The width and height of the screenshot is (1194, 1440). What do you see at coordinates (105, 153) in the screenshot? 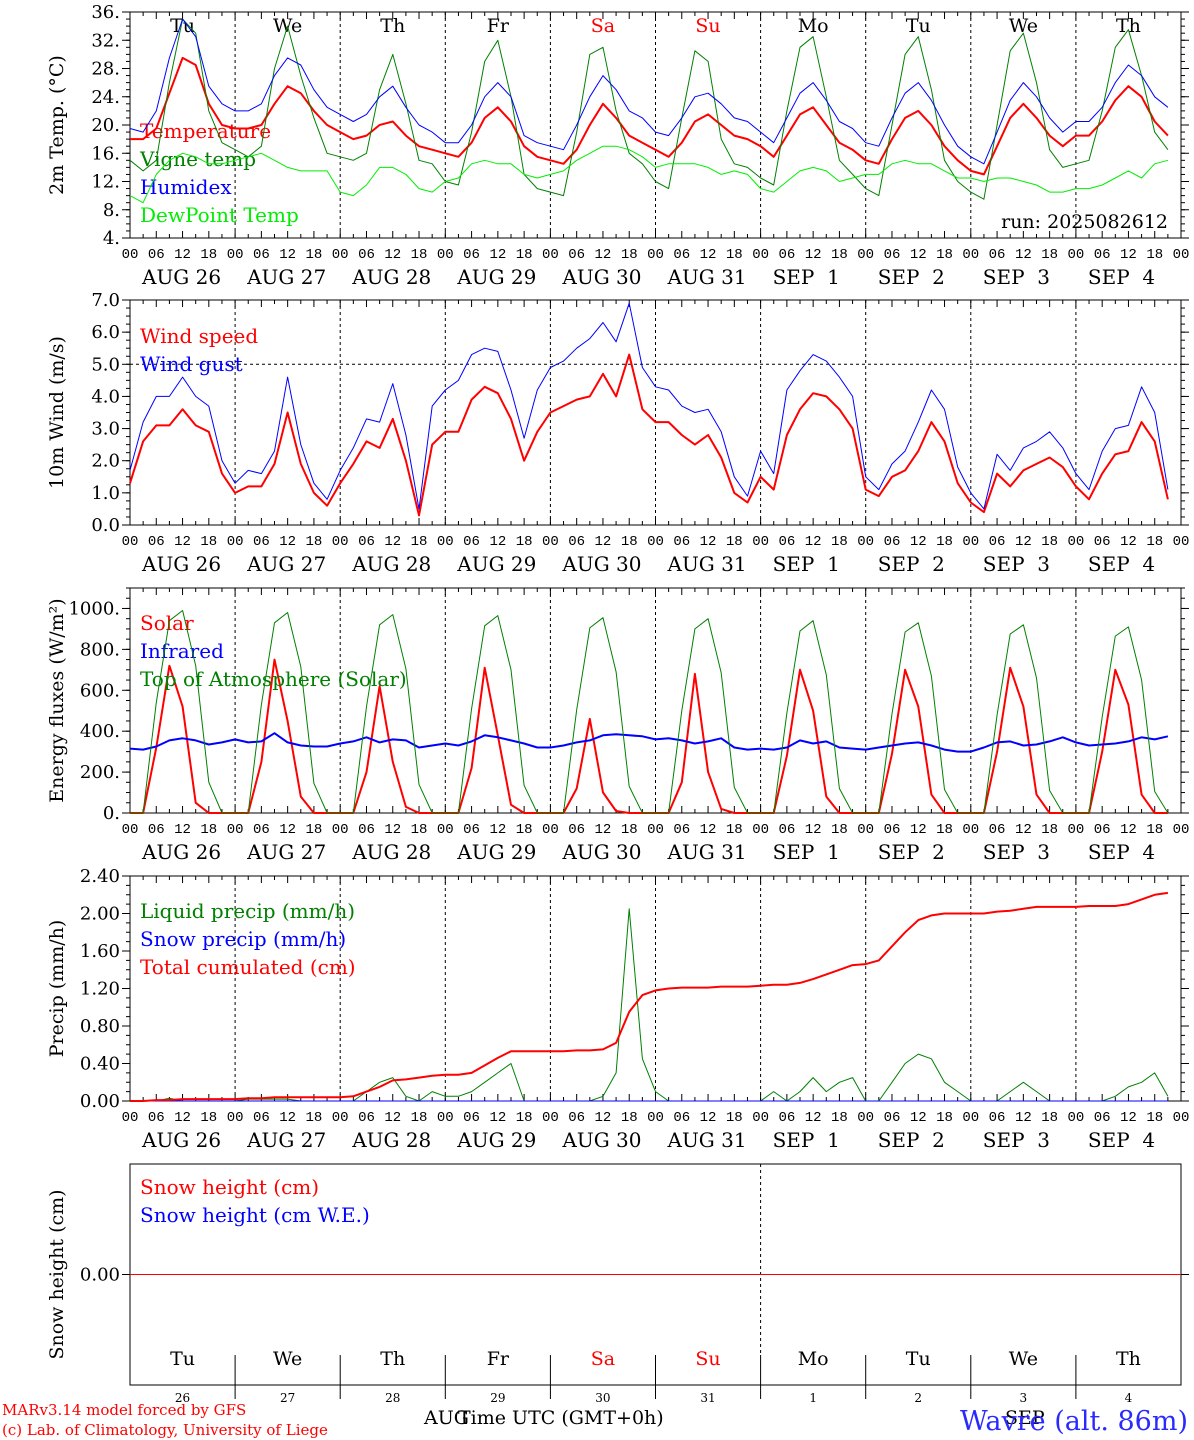
I see `y-tick-label: 16.` at bounding box center [105, 153].